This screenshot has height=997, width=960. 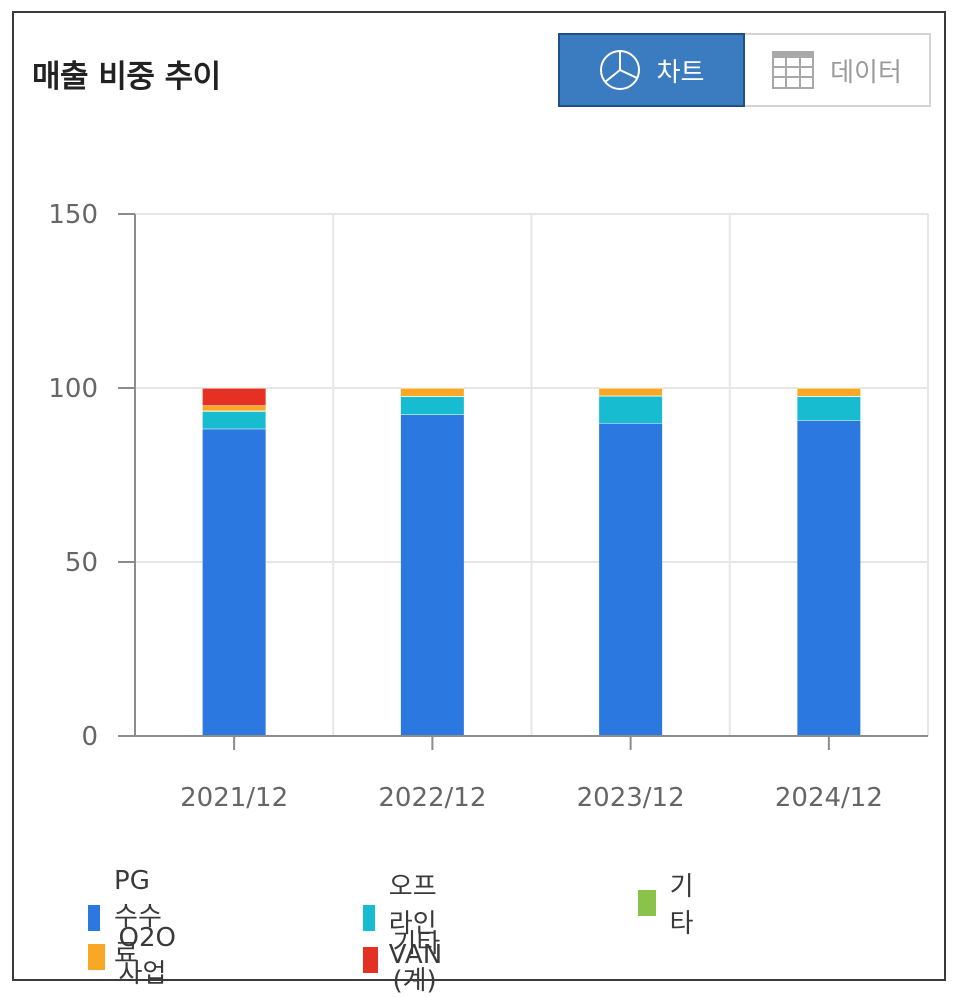 I want to click on y-tick-label: 100, so click(x=73, y=389).